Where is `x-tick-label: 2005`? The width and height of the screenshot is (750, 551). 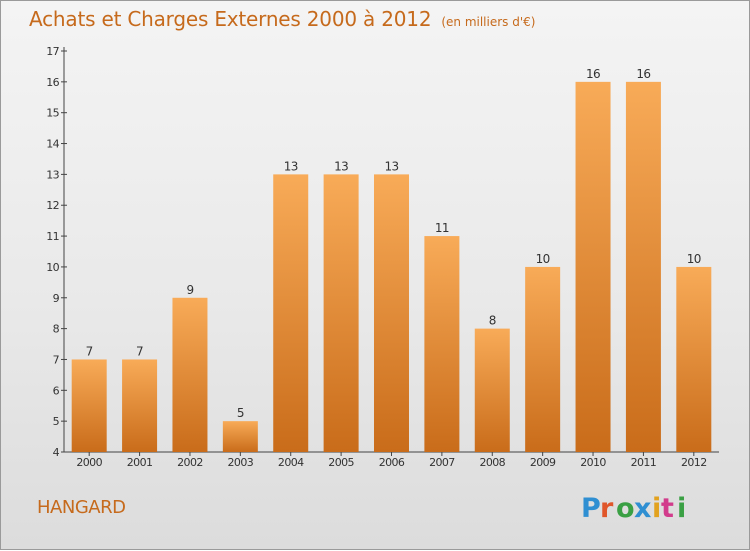 x-tick-label: 2005 is located at coordinates (341, 462).